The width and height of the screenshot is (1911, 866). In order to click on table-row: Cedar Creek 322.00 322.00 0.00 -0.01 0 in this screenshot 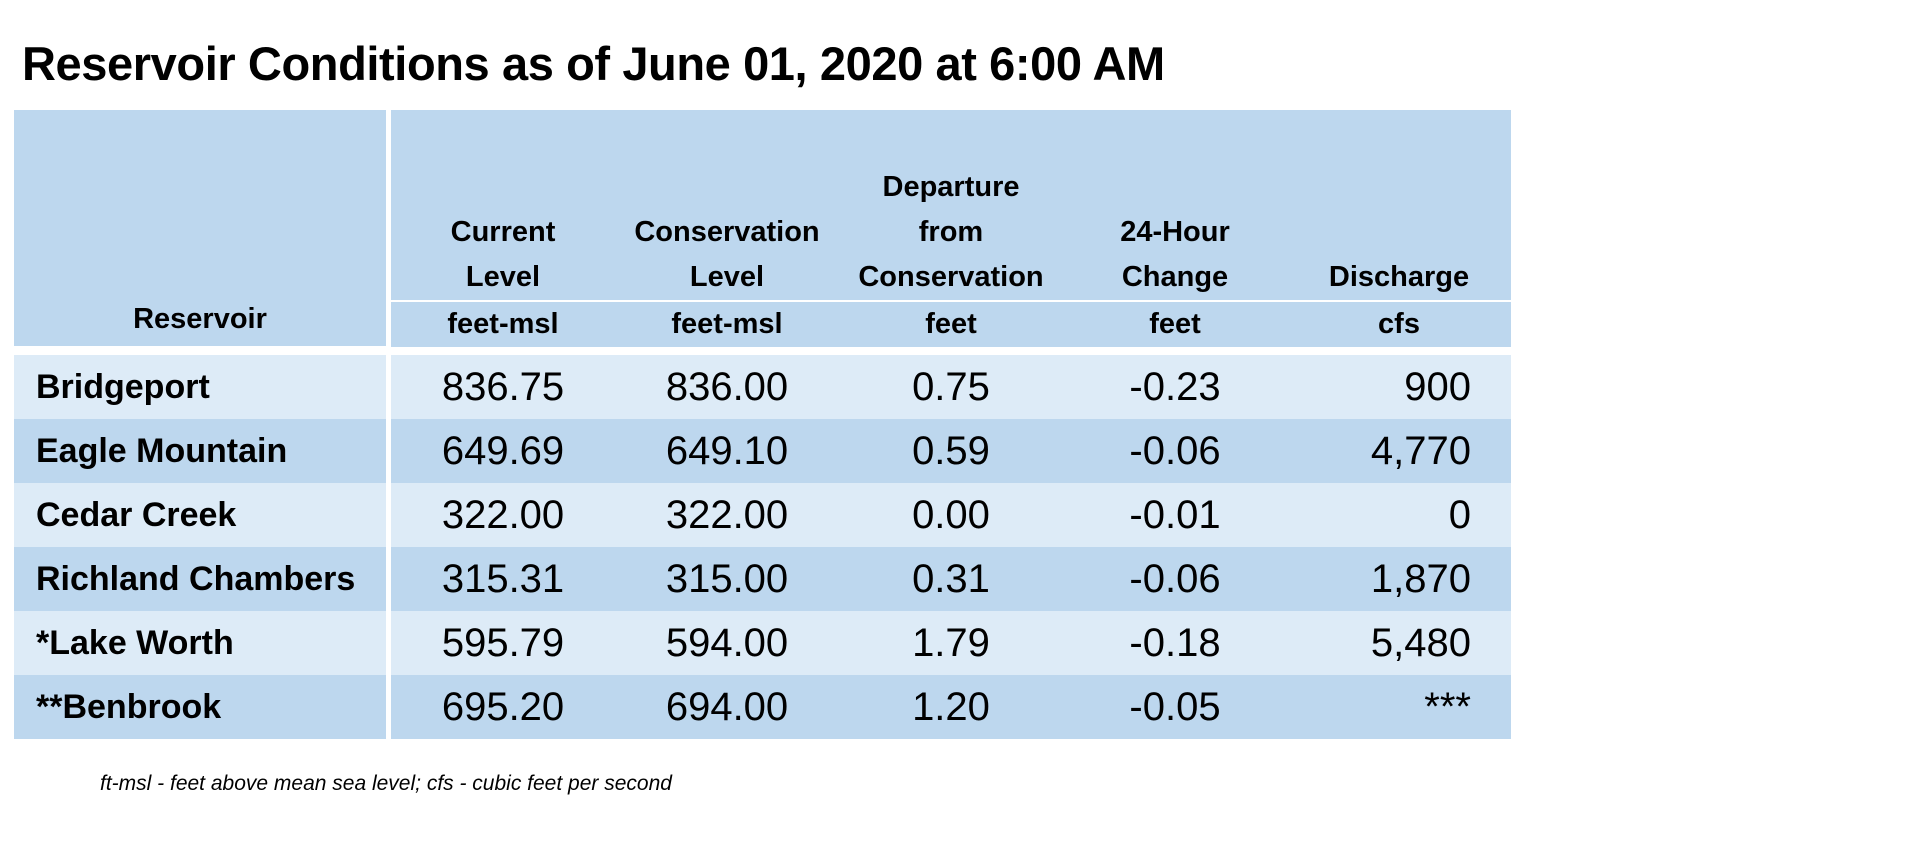, I will do `click(762, 515)`.